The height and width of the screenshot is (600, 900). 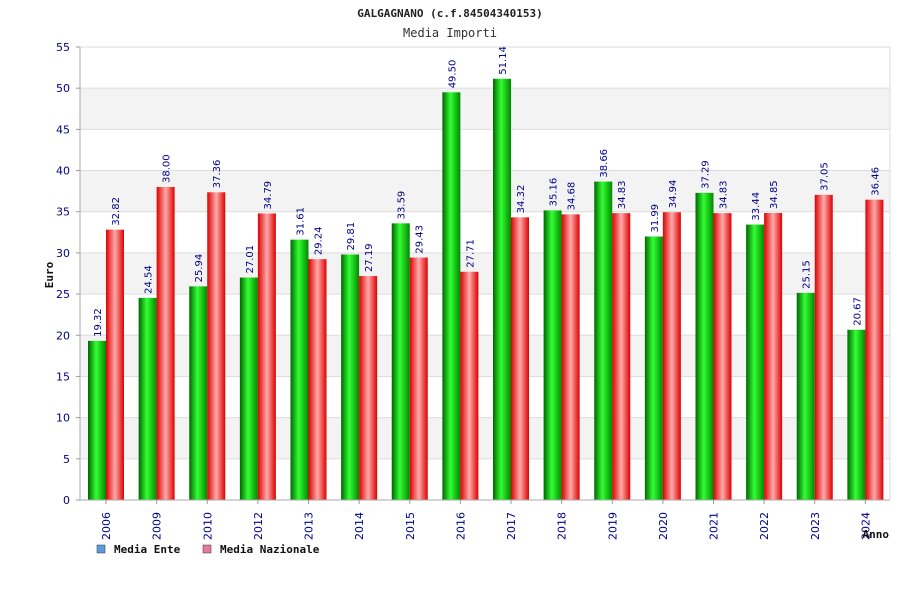 I want to click on x-tick-label: 2012, so click(x=258, y=526).